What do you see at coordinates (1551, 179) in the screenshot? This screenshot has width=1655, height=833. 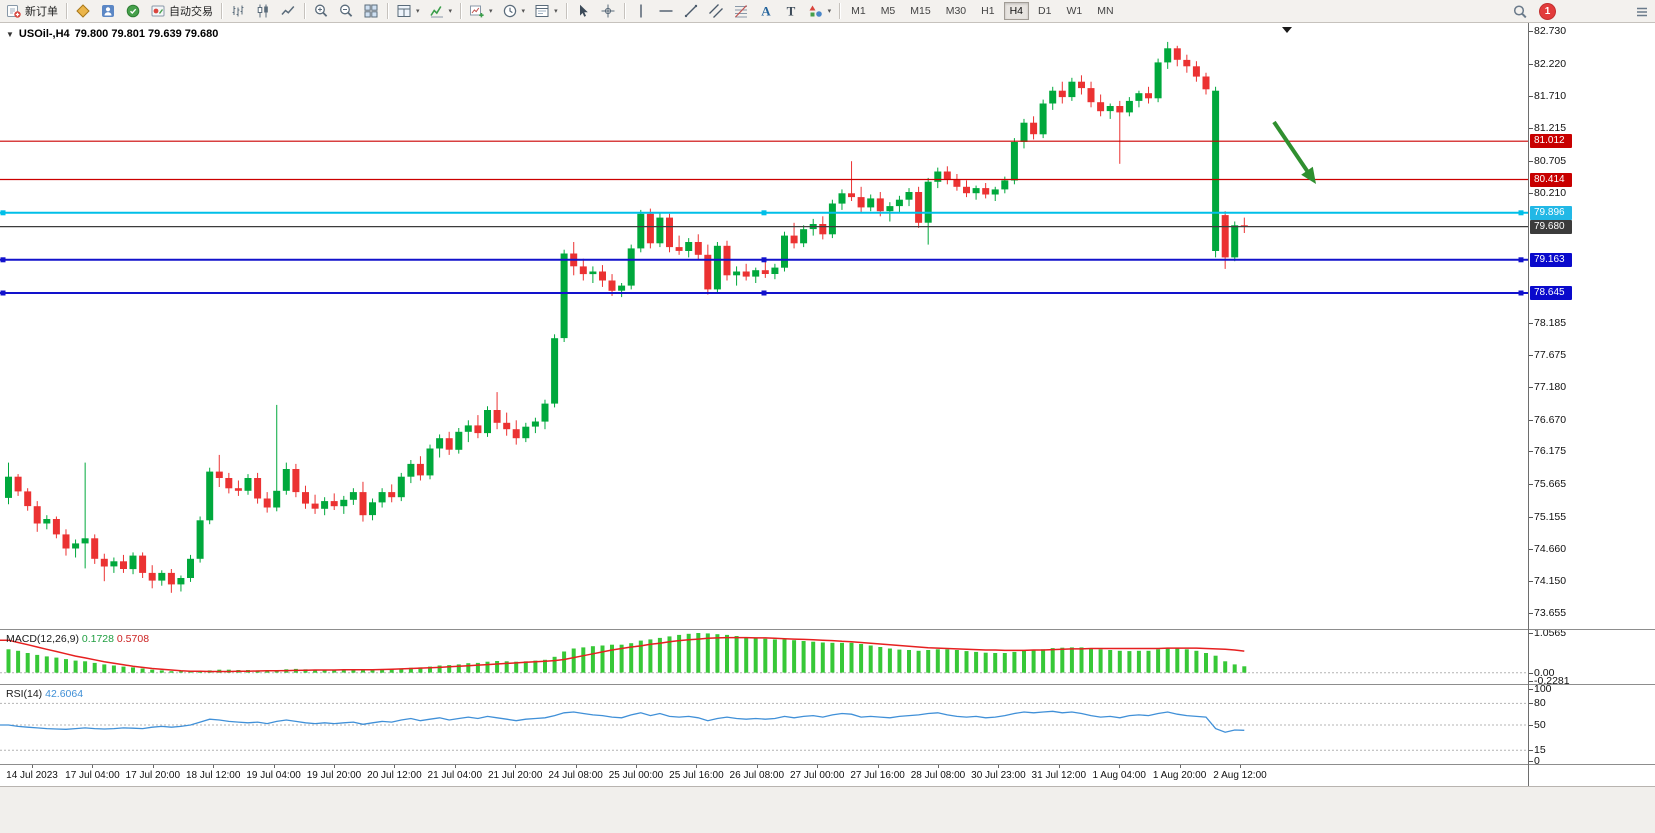 I see `price-tag: 80.414` at bounding box center [1551, 179].